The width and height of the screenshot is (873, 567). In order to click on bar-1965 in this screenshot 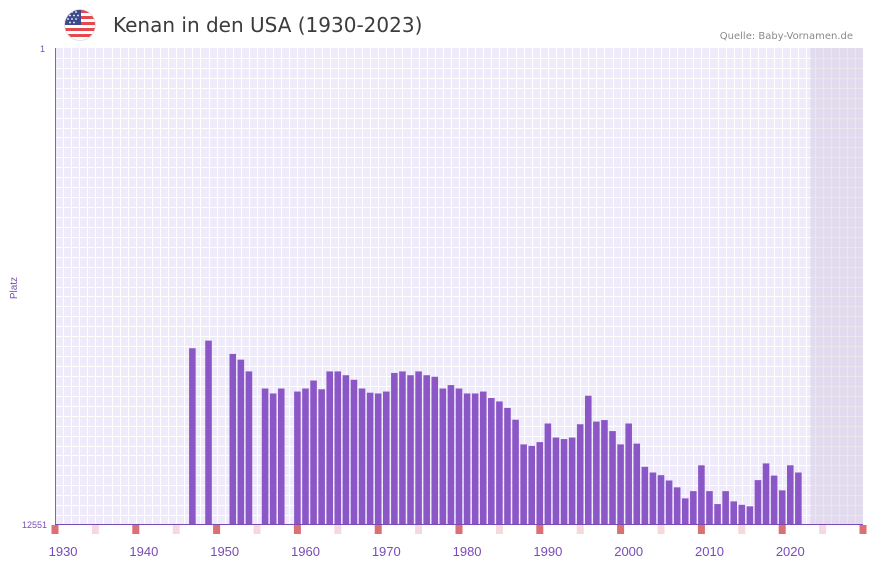, I will do `click(346, 450)`.